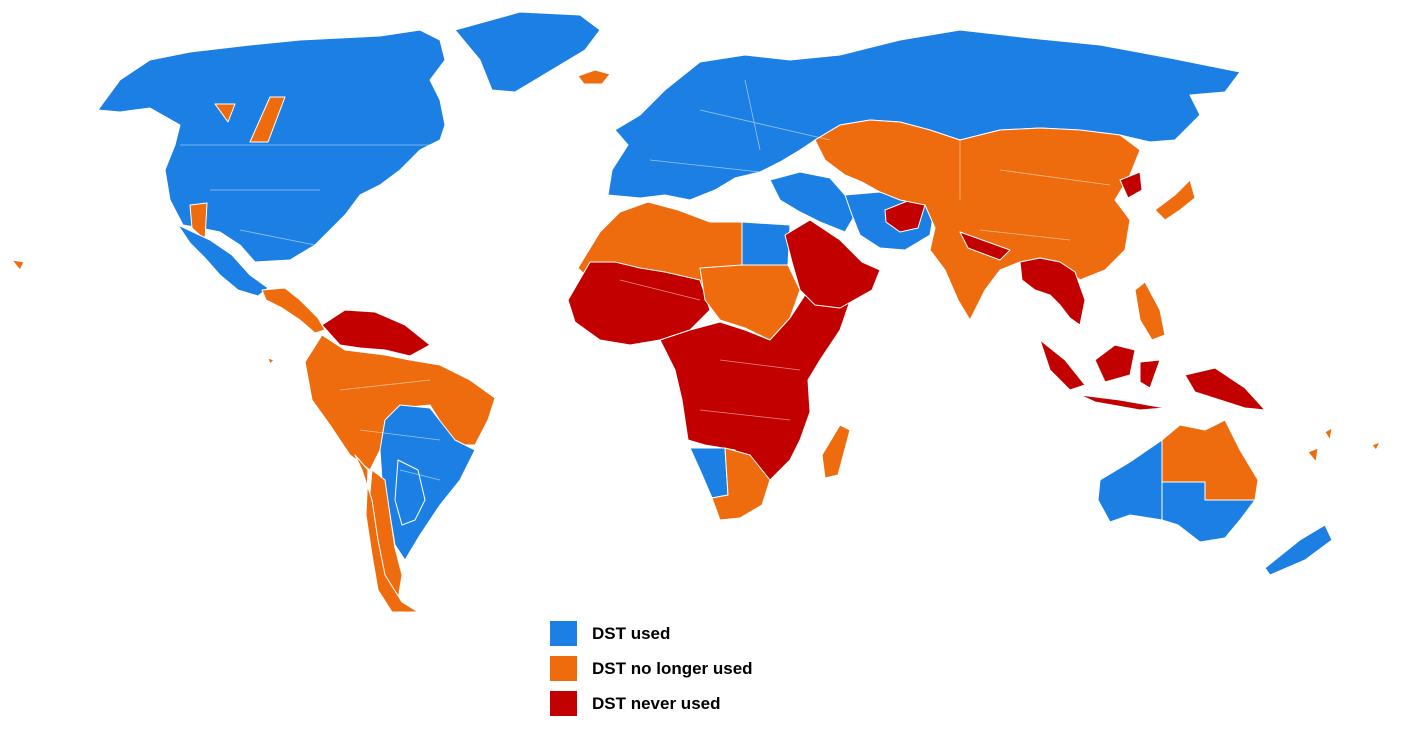  Describe the element at coordinates (709, 473) in the screenshot. I see `region-namibia` at that location.